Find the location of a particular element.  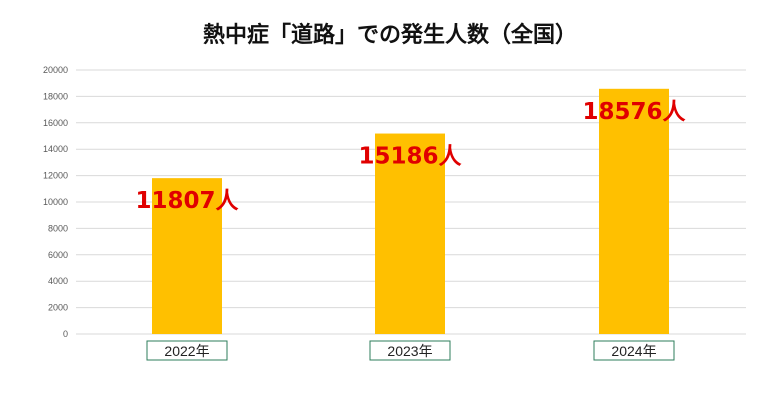

y-tick-label: 14000 is located at coordinates (55, 149).